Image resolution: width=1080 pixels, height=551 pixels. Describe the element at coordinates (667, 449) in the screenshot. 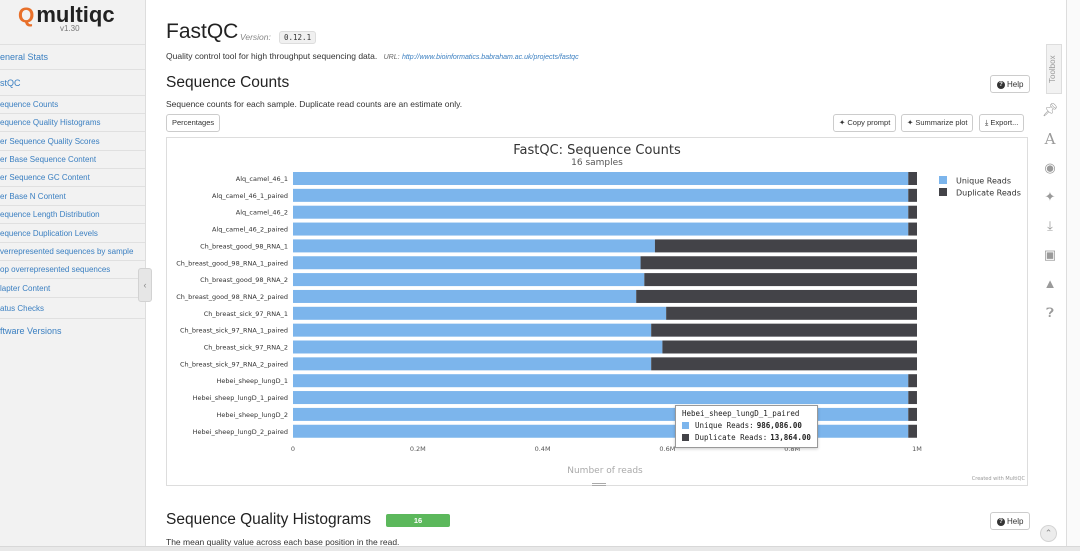

I see `x-tick-label: 0.6M` at that location.